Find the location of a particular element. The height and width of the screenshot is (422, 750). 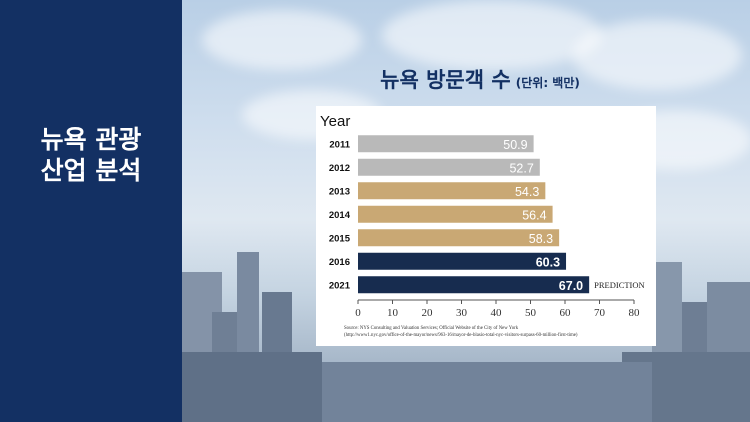

bar-2013 is located at coordinates (452, 191).